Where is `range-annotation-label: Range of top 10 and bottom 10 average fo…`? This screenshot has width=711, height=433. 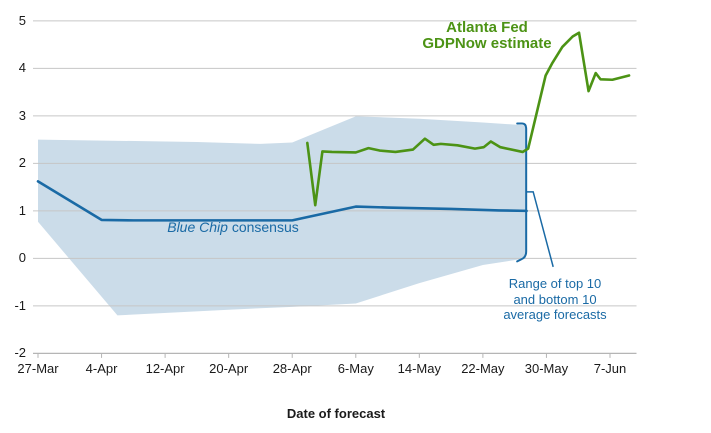 range-annotation-label: Range of top 10 and bottom 10 average fo… is located at coordinates (555, 299).